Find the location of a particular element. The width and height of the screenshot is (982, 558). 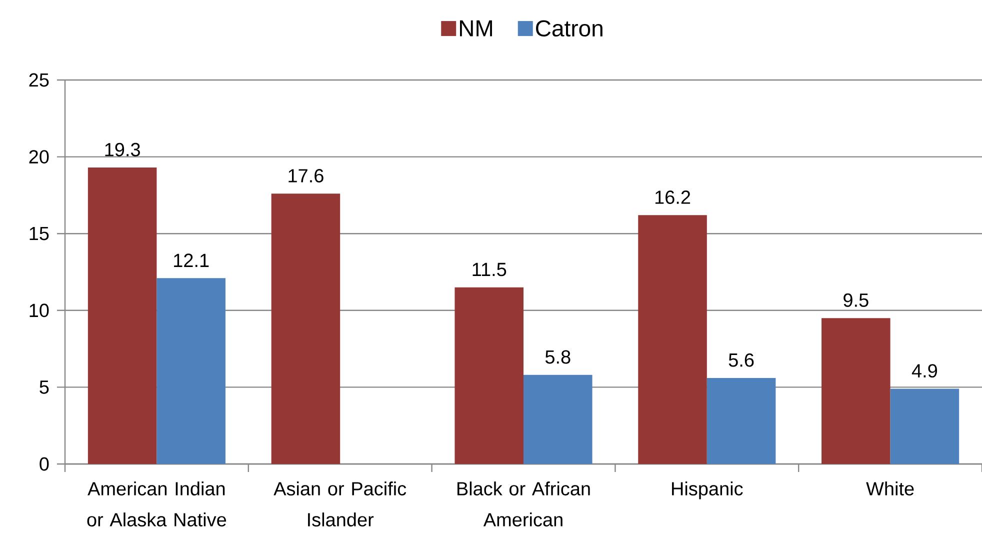

x-tick-label: Hispanic is located at coordinates (707, 491).